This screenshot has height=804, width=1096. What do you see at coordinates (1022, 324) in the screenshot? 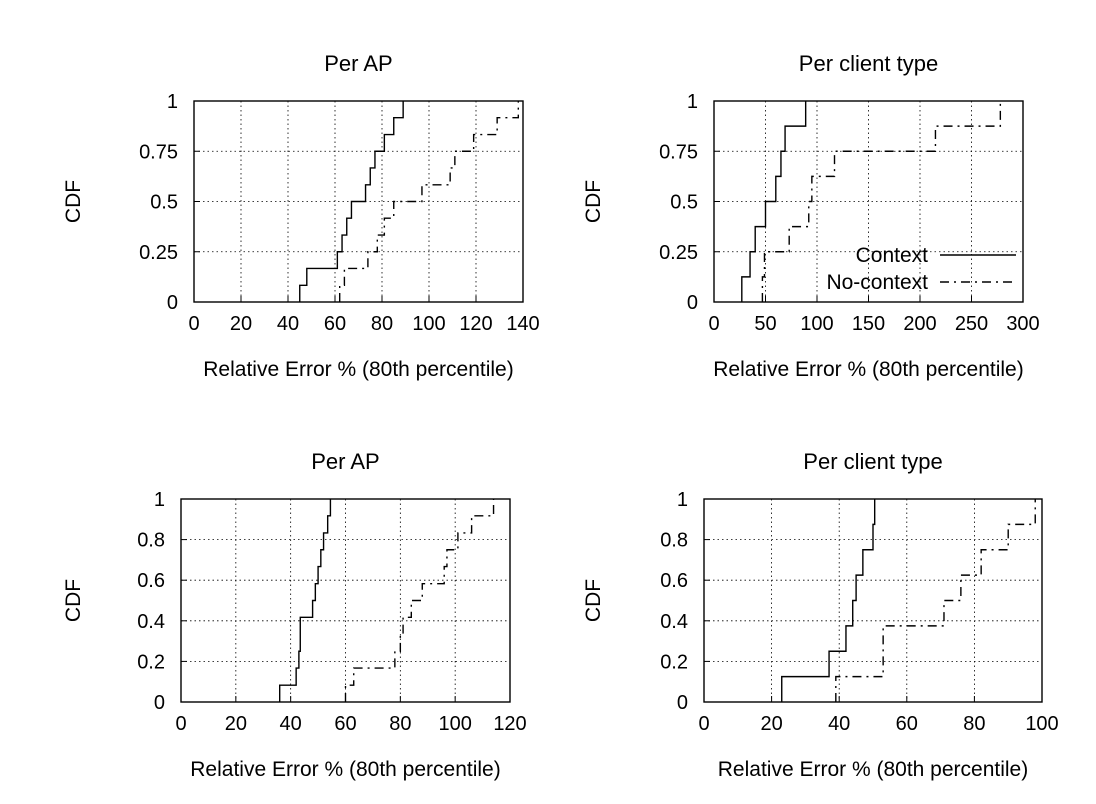
I see `x-tick-label: 300` at bounding box center [1022, 324].